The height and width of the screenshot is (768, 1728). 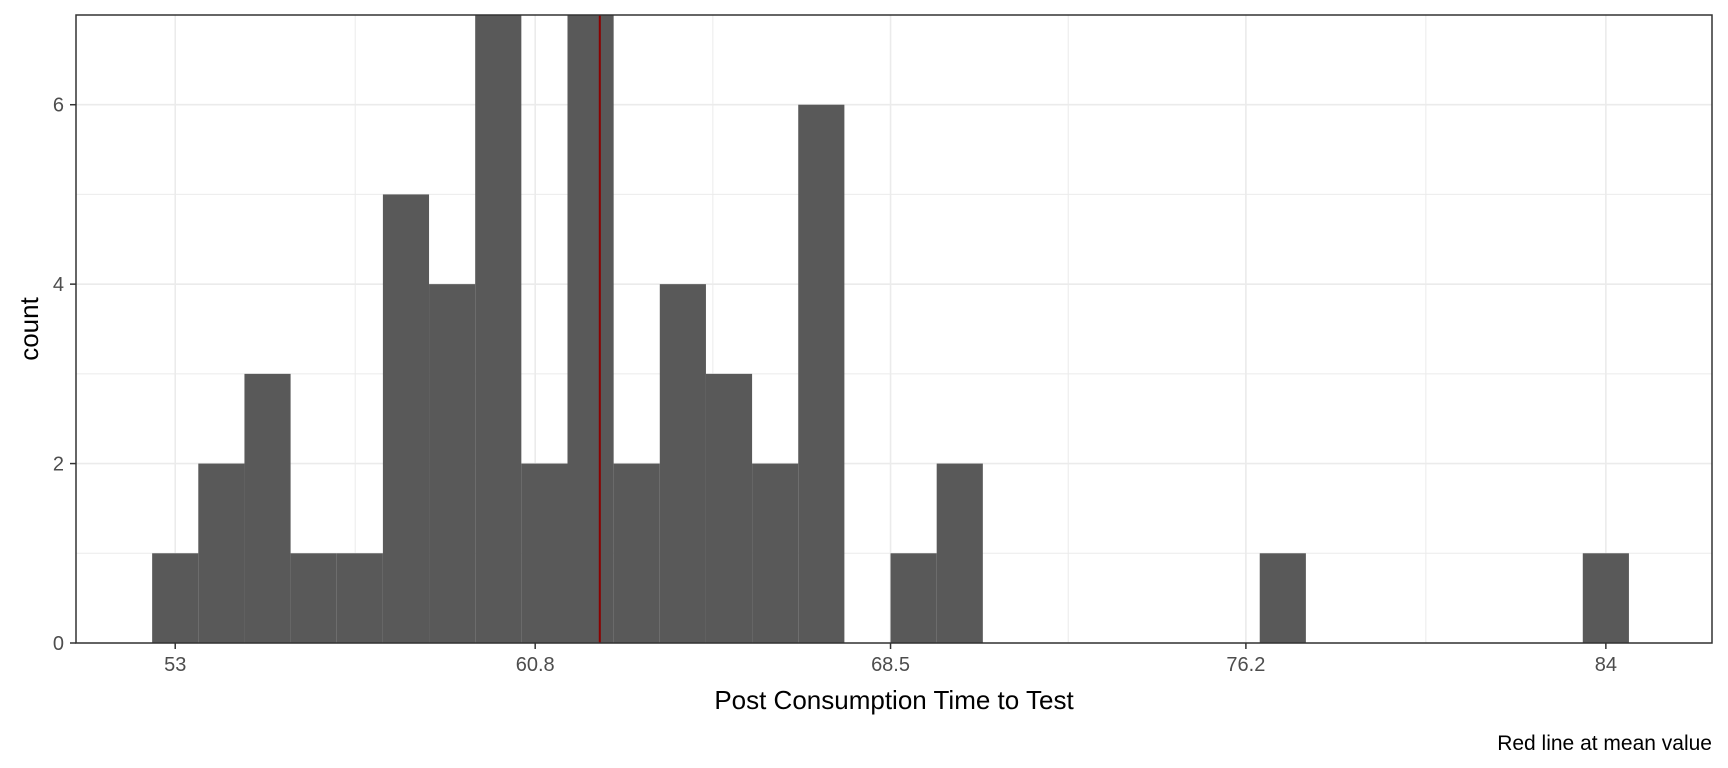 I want to click on y-axis-title: count, so click(x=29, y=328).